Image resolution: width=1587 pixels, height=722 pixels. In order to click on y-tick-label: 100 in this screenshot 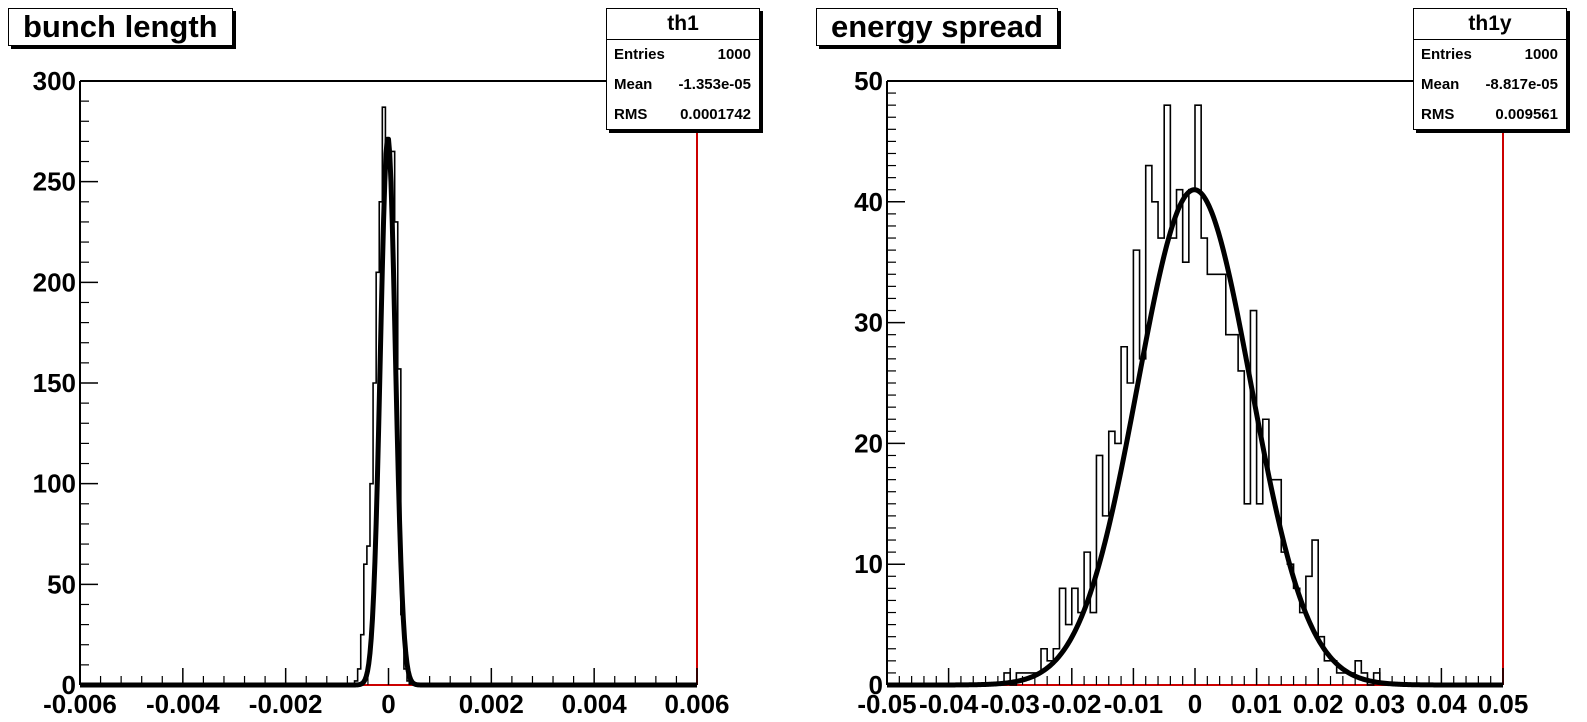, I will do `click(54, 484)`.